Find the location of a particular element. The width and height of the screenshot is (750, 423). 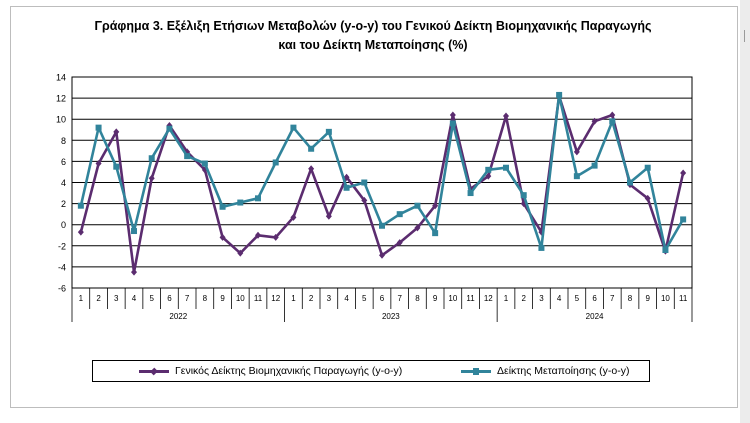

y-tick-label: 4 is located at coordinates (63, 183).